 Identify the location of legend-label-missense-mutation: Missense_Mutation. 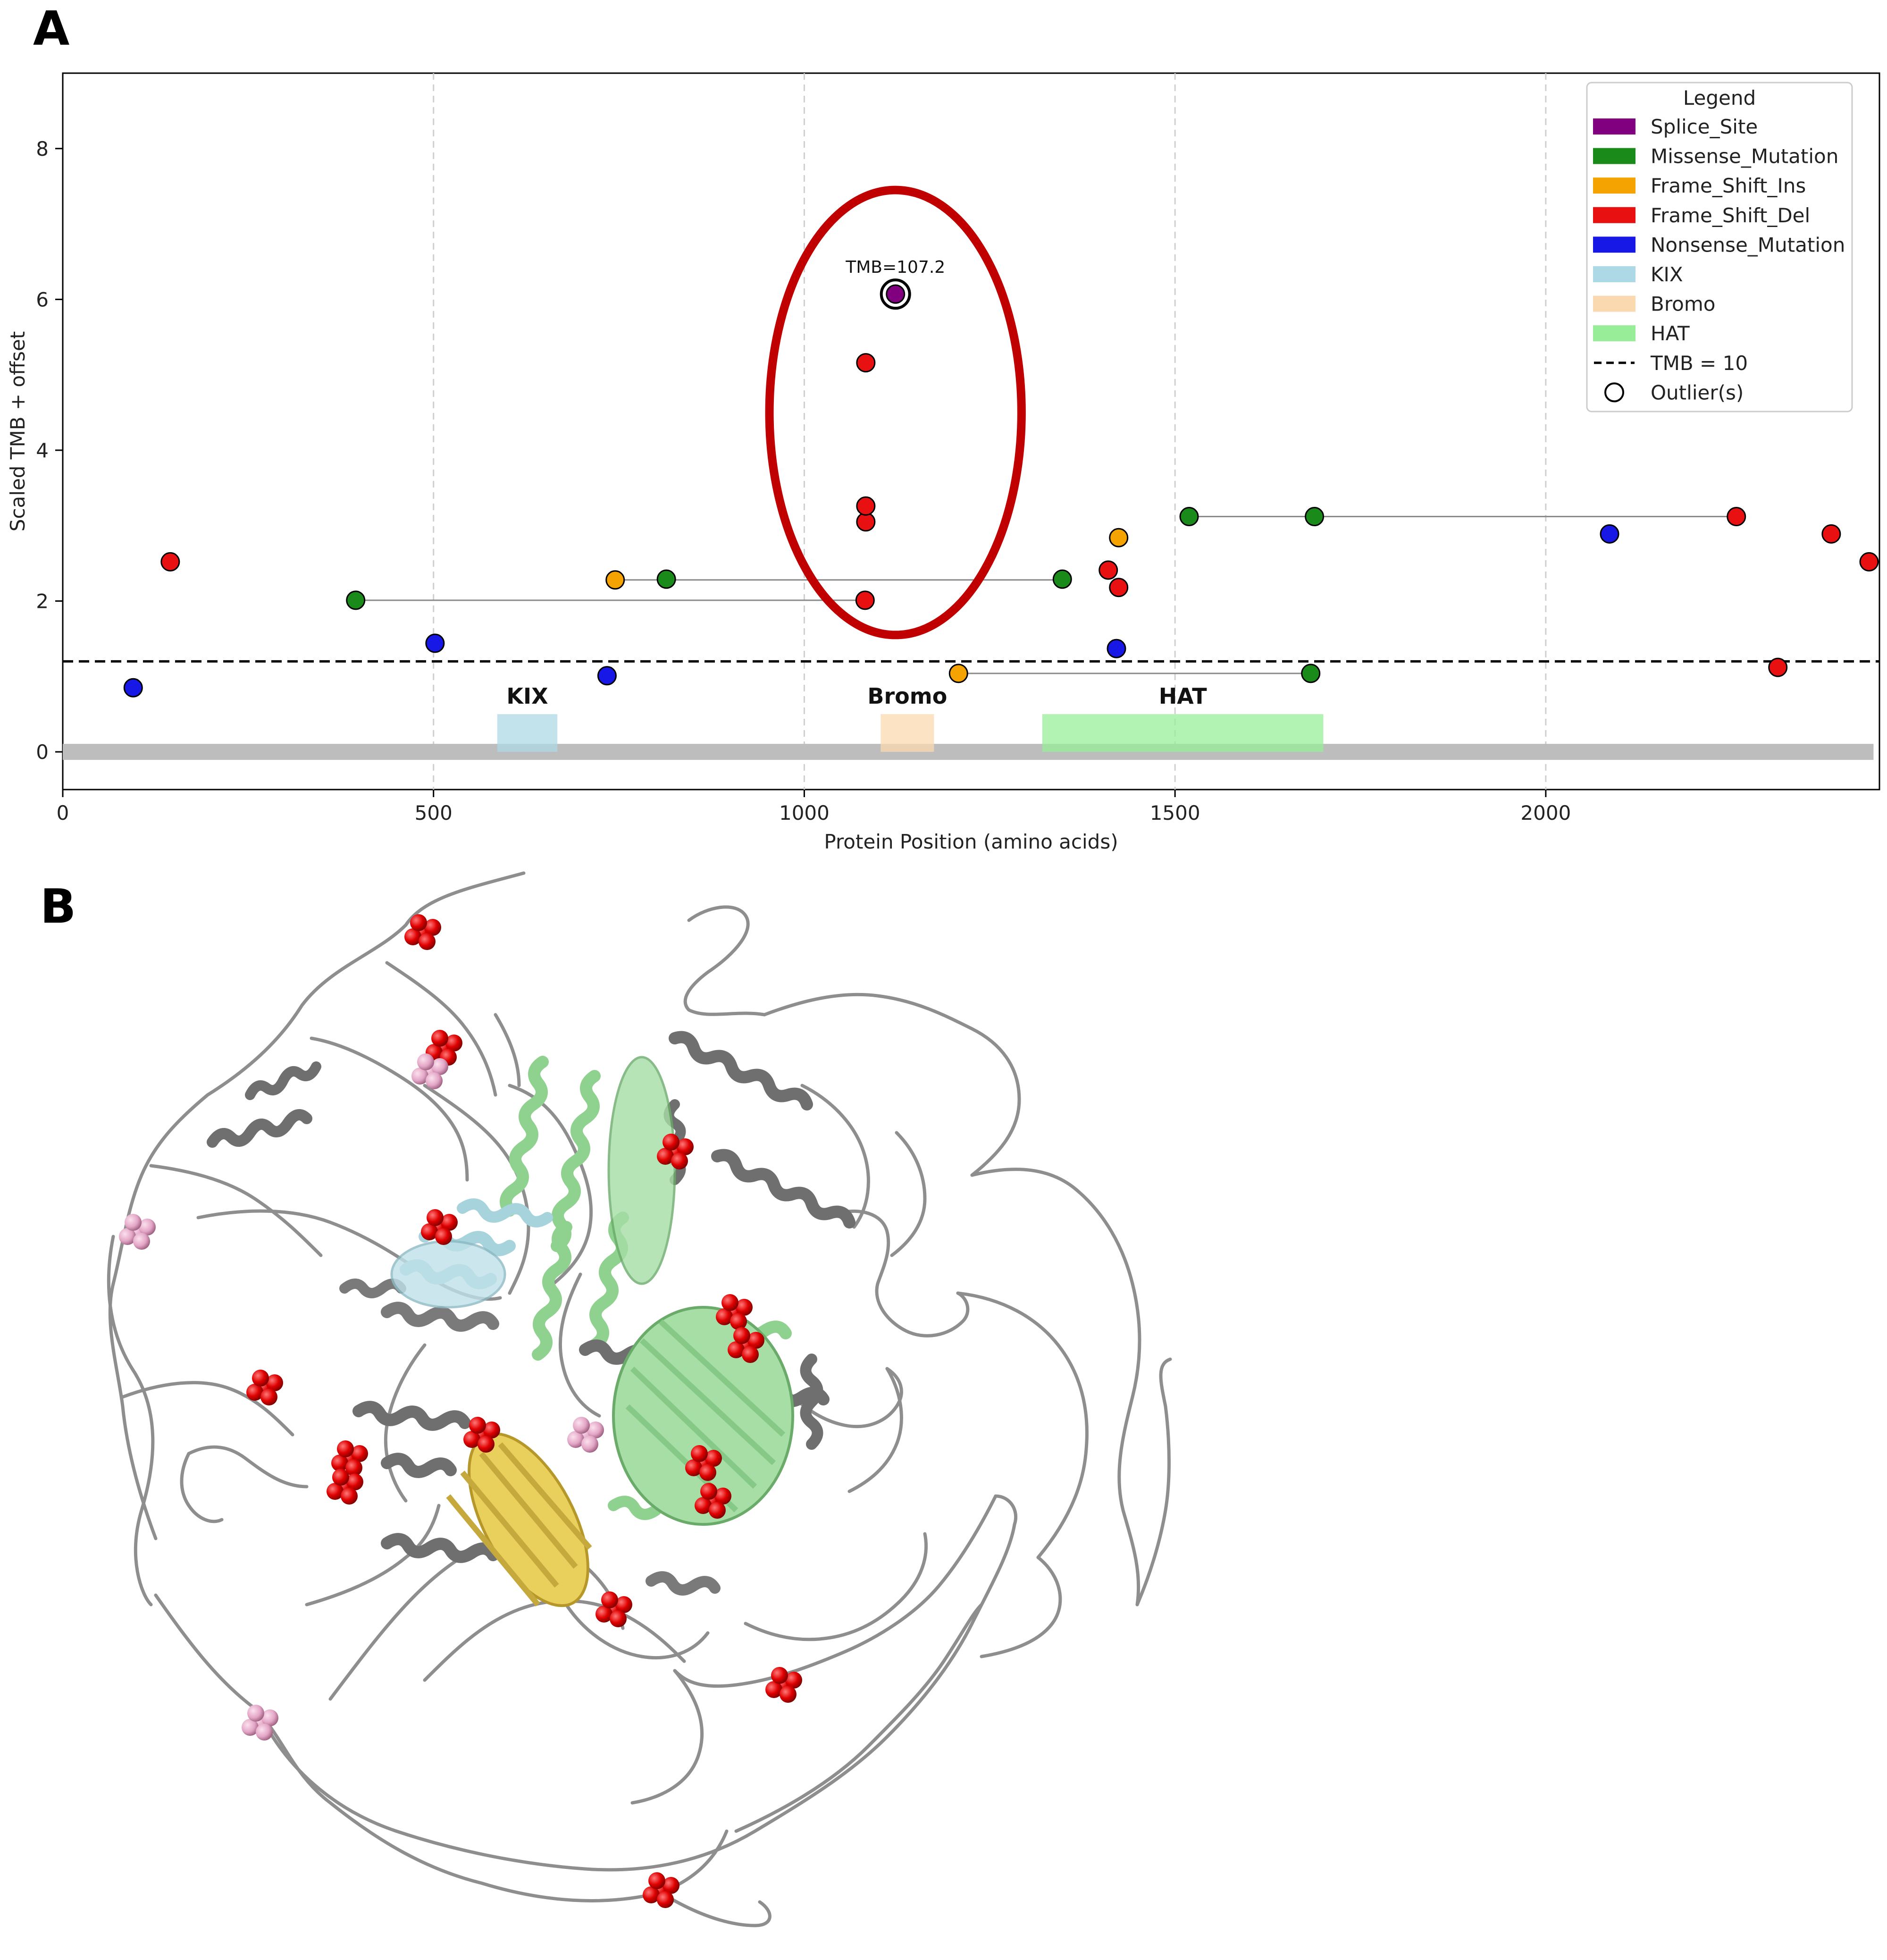
(1745, 157).